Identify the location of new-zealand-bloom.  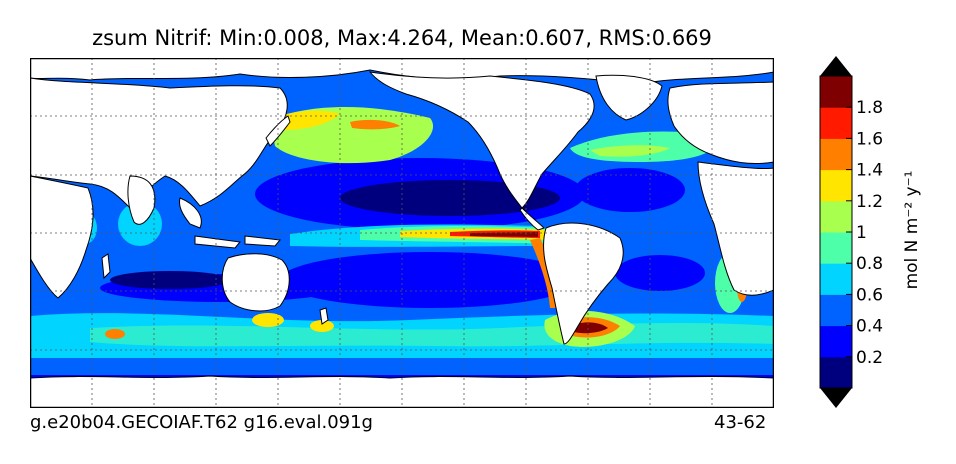
(322, 326).